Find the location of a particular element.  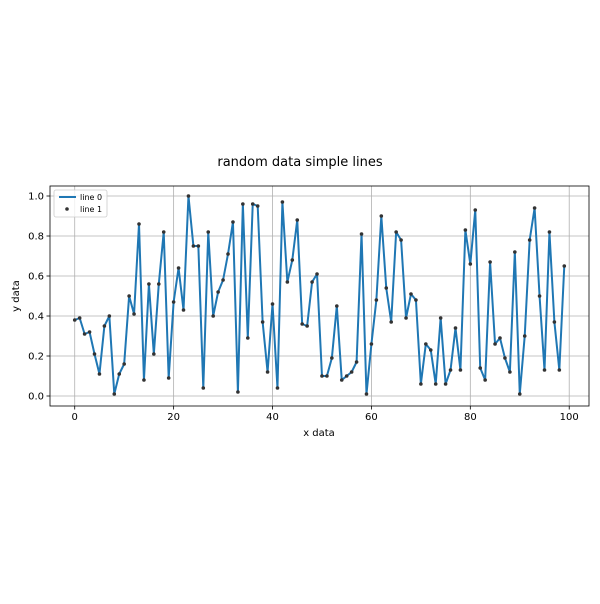

x-tick-label: 60 is located at coordinates (371, 417).